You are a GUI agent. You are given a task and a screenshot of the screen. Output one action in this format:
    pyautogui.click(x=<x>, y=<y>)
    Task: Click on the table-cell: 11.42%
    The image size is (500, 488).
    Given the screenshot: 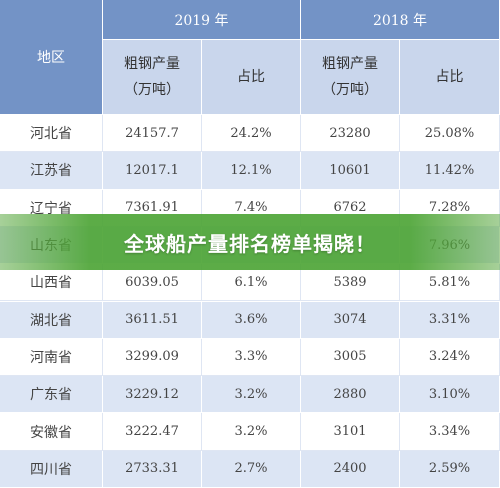 What is the action you would take?
    pyautogui.click(x=450, y=171)
    